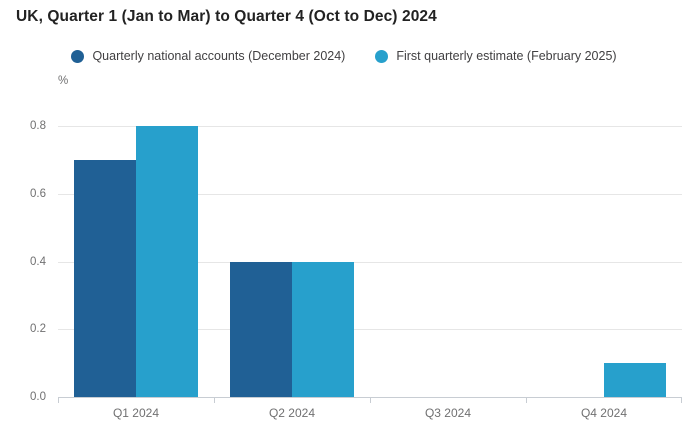 Image resolution: width=688 pixels, height=447 pixels. What do you see at coordinates (38, 126) in the screenshot?
I see `y-axis-tick-label: 0.8` at bounding box center [38, 126].